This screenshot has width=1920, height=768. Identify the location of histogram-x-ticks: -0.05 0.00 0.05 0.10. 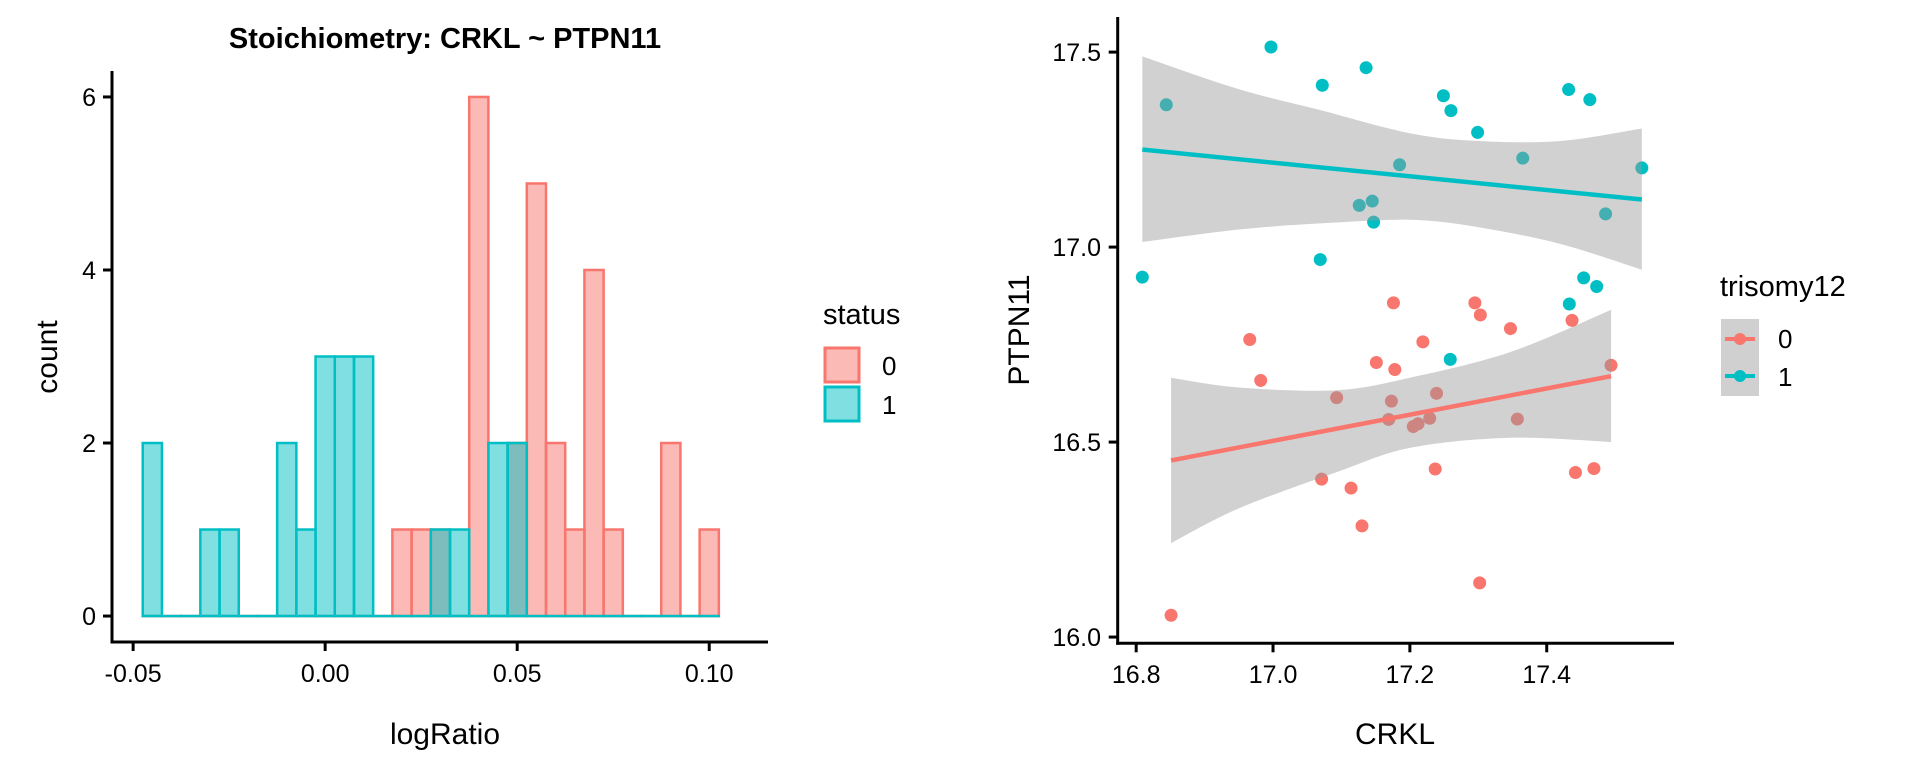
(419, 665).